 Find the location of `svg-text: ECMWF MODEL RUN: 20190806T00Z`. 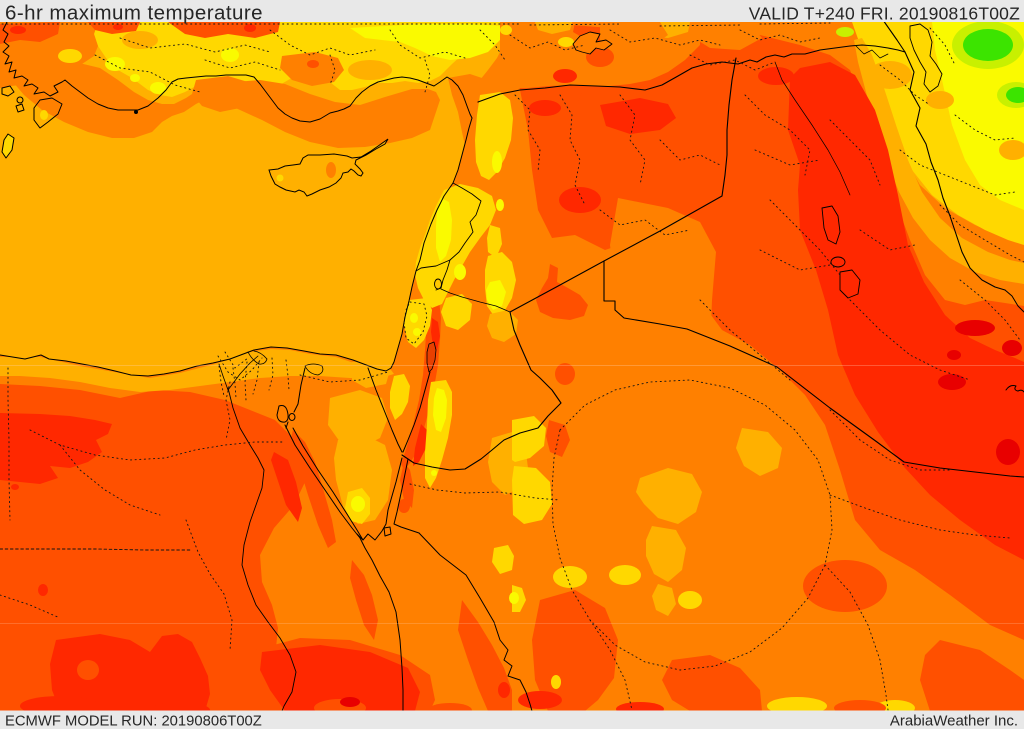

svg-text: ECMWF MODEL RUN: 20190806T00Z is located at coordinates (133, 721).